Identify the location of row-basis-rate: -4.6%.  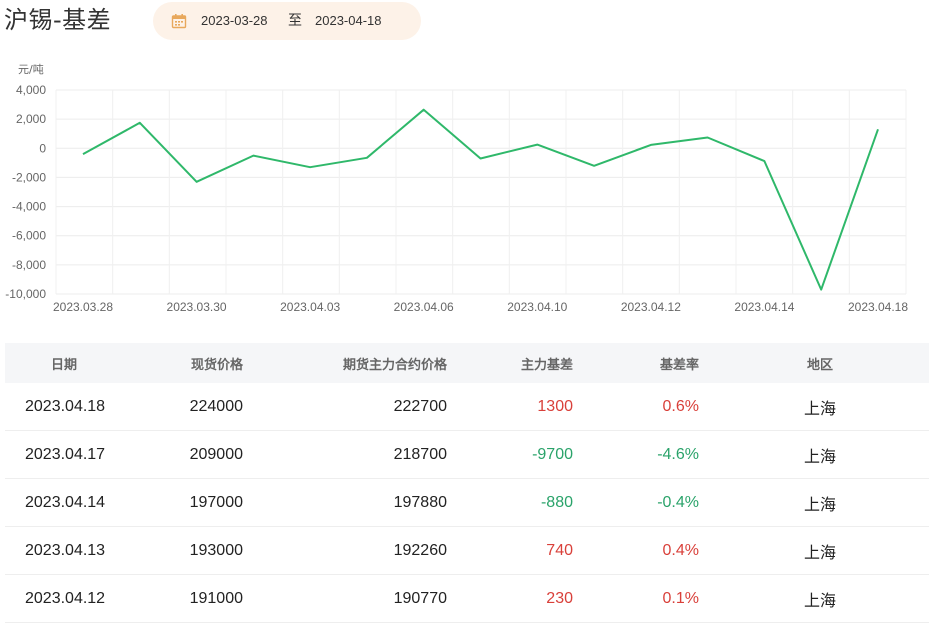
(678, 454).